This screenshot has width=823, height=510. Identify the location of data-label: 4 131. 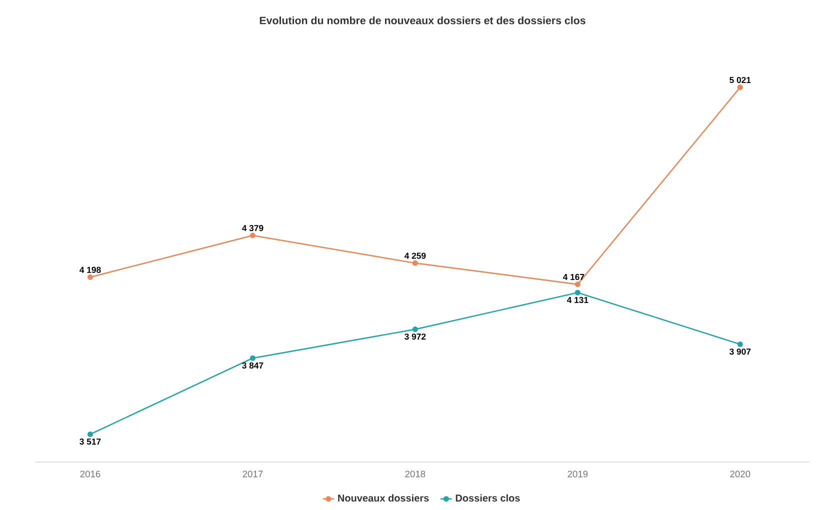
(577, 300).